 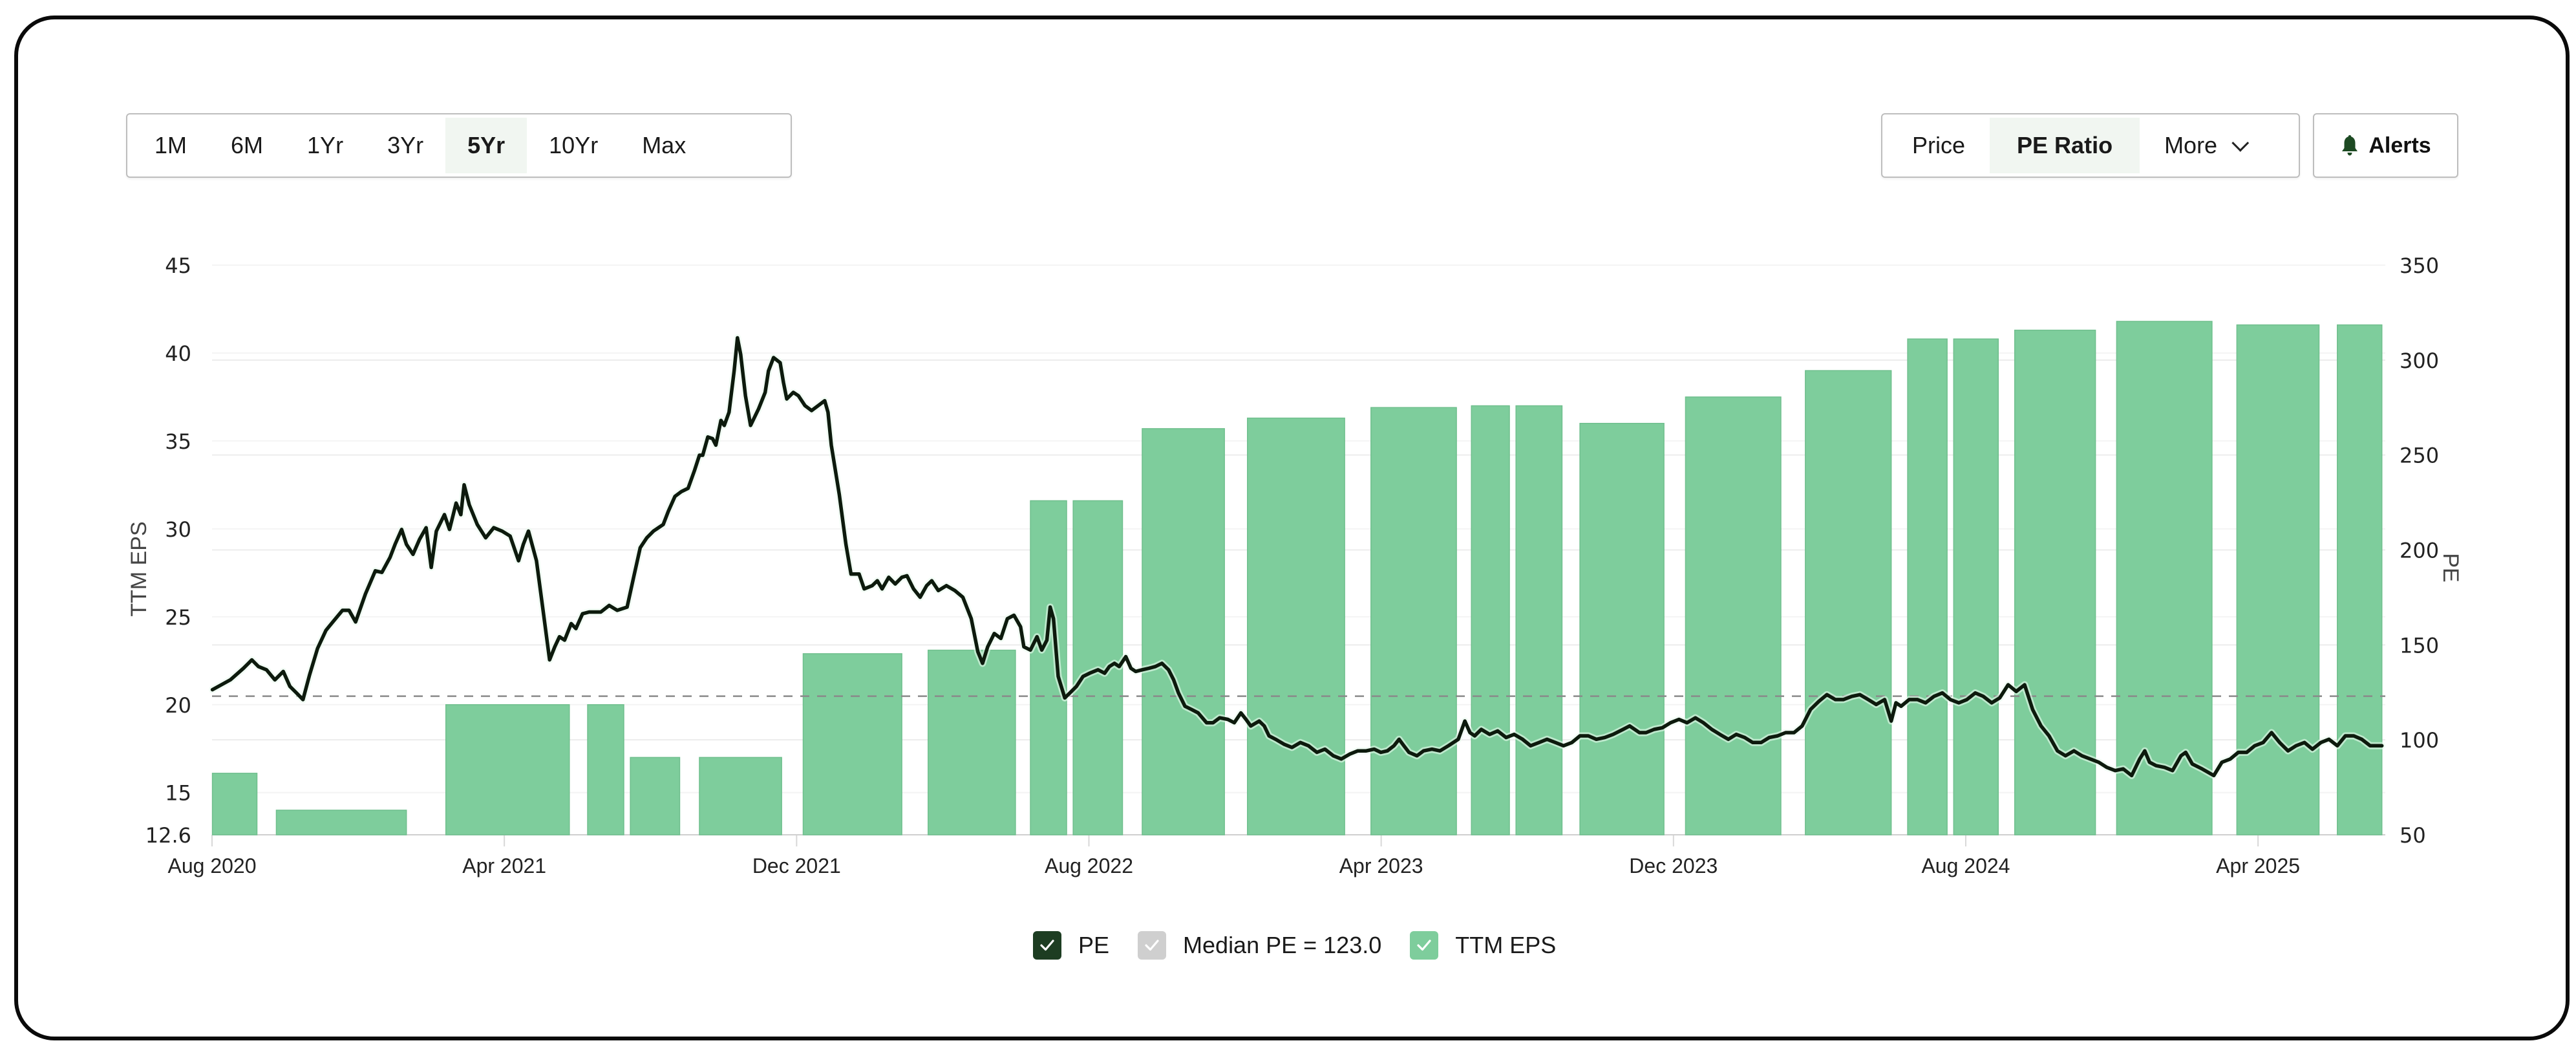 I want to click on range-3yr-button: 3Yr, so click(x=405, y=145).